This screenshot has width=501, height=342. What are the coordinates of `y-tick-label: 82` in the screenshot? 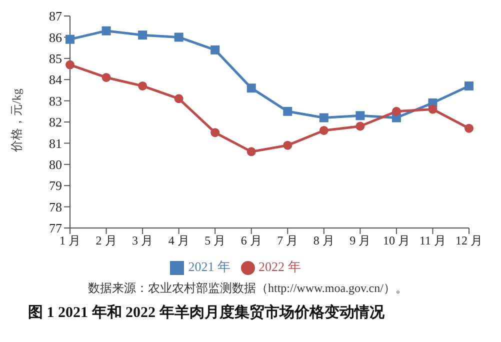 It's located at (55, 122).